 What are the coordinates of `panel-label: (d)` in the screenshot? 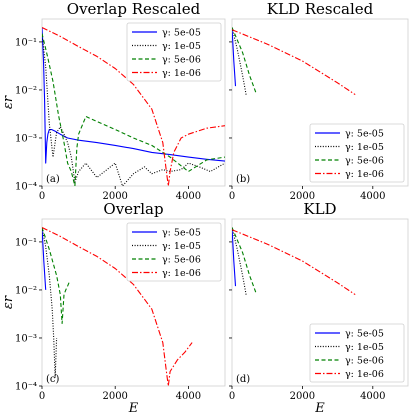 It's located at (243, 379).